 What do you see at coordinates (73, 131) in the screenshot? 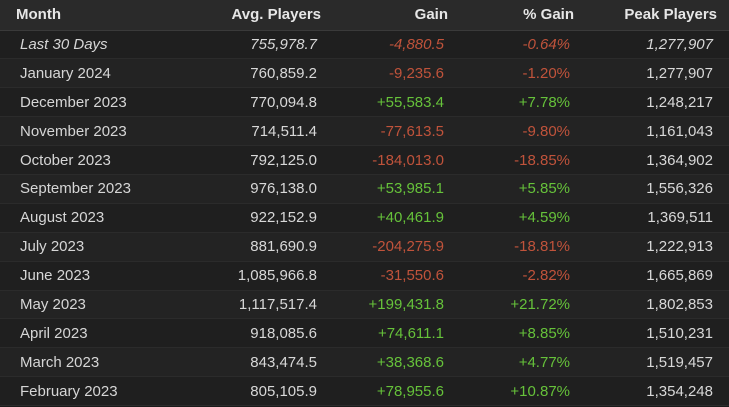
I see `month-cell: November 2023` at bounding box center [73, 131].